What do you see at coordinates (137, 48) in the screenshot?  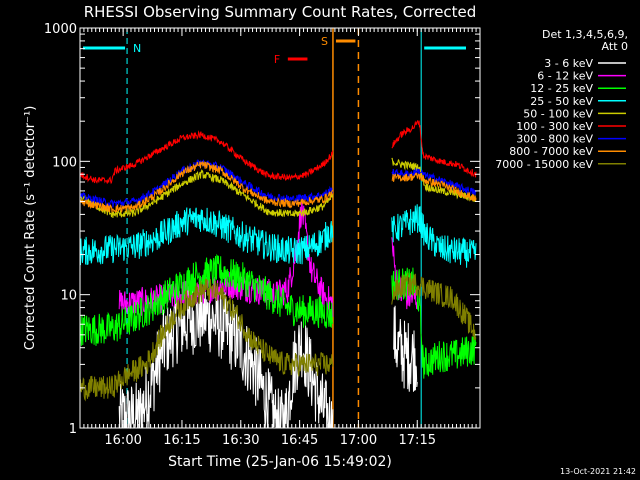 I see `night-label: N` at bounding box center [137, 48].